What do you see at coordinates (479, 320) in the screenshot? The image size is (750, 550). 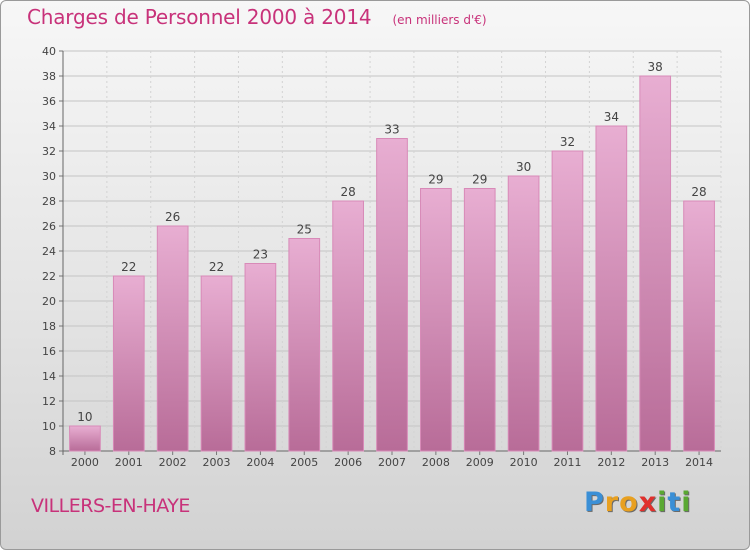 I see `bar-2009` at bounding box center [479, 320].